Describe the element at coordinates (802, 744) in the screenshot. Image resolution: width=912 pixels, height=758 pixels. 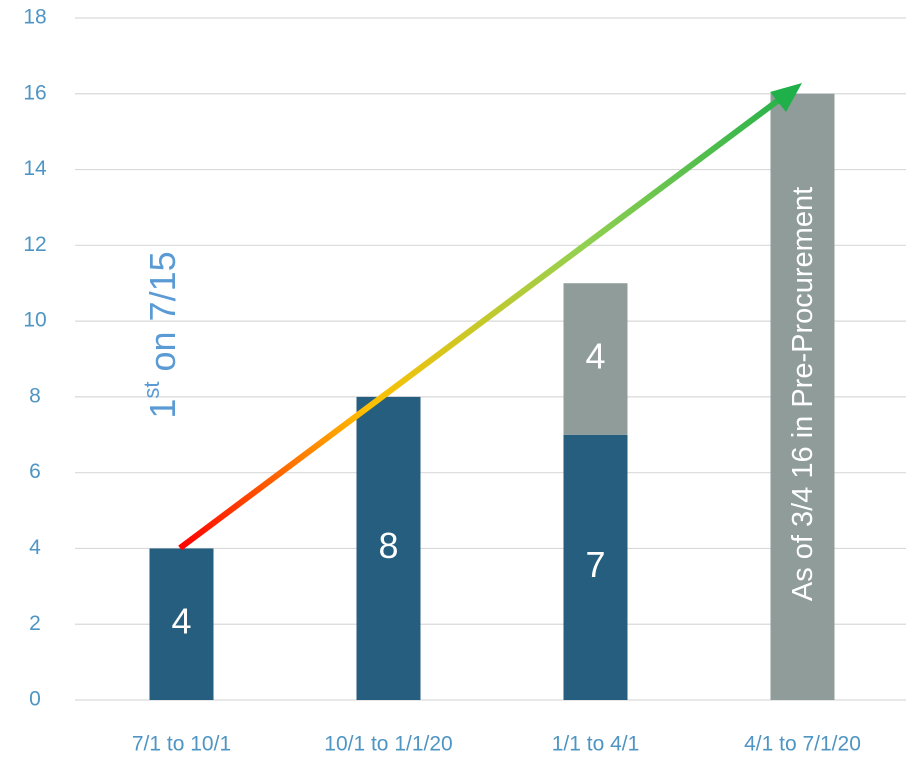
I see `x-tick-label: 4/1 to 7/1/20` at that location.